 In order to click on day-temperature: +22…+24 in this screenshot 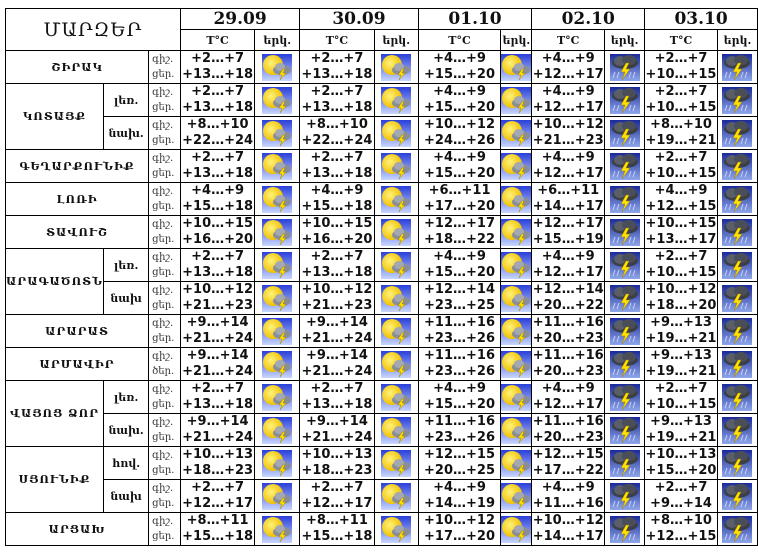, I will do `click(337, 140)`.